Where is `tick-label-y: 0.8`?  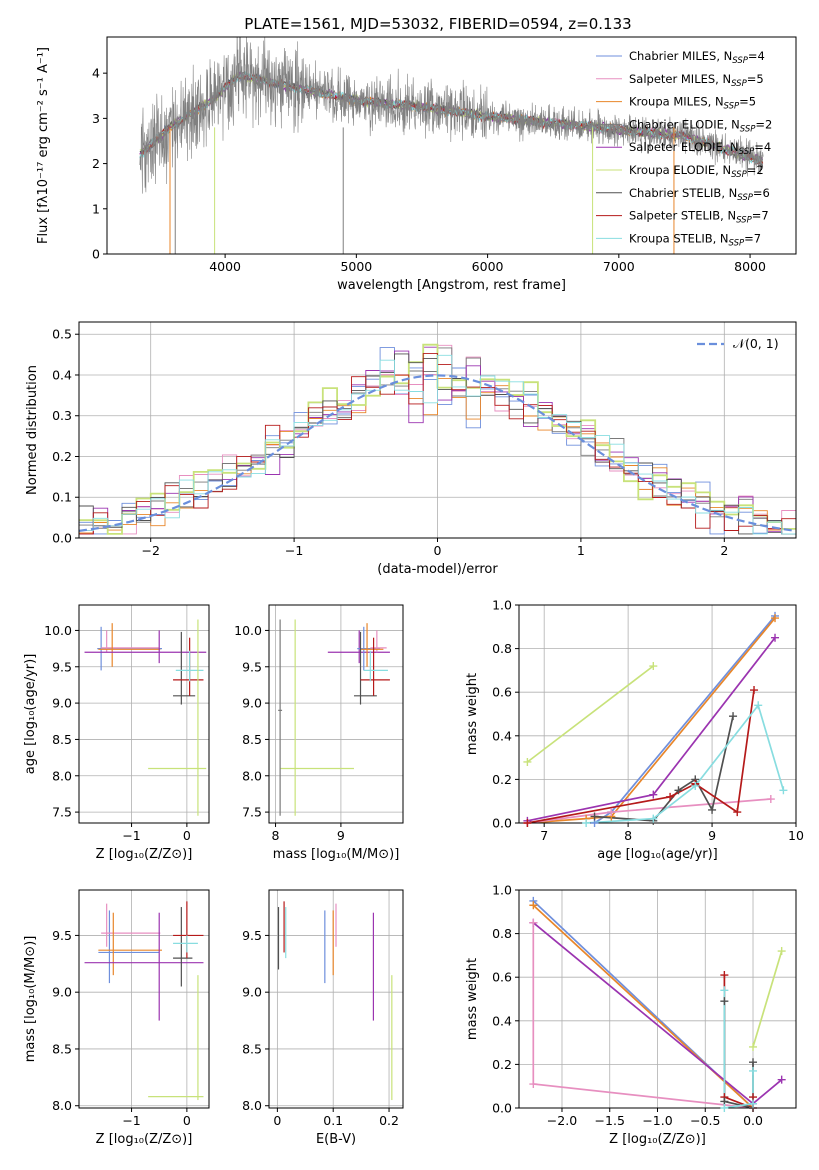
tick-label-y: 0.8 is located at coordinates (502, 648).